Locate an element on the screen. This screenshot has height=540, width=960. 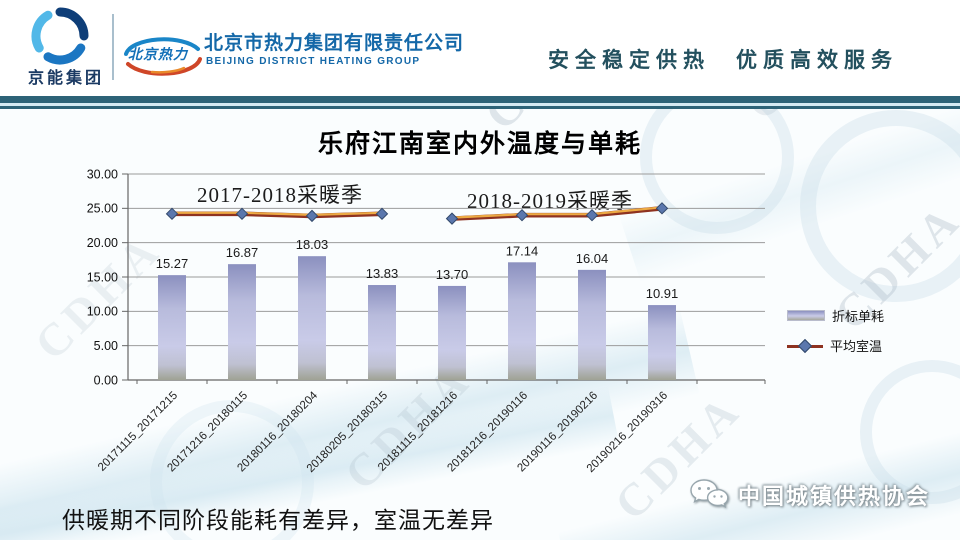
conclusion-caption: 供暖期不同阶段能耗有差异，室温无差异 is located at coordinates (278, 520).